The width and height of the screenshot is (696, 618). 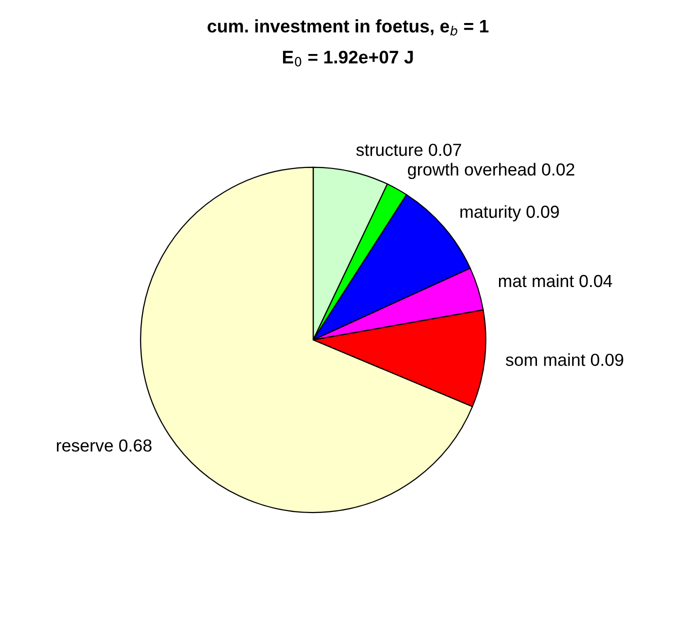 I want to click on slice-label: mat maint 0.04, so click(x=555, y=281).